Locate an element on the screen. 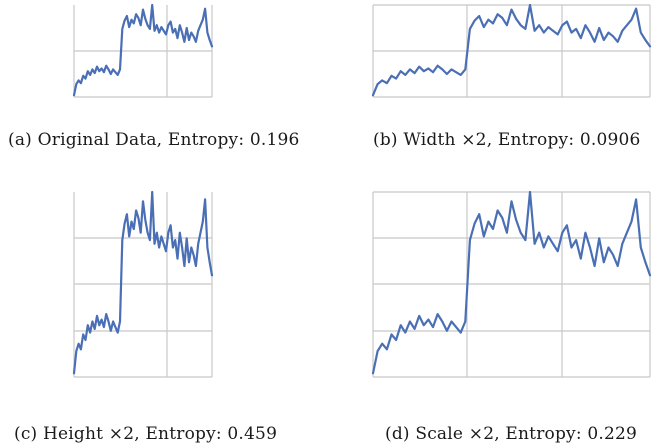 This screenshot has width=653, height=448. chart-b-grid is located at coordinates (511, 51).